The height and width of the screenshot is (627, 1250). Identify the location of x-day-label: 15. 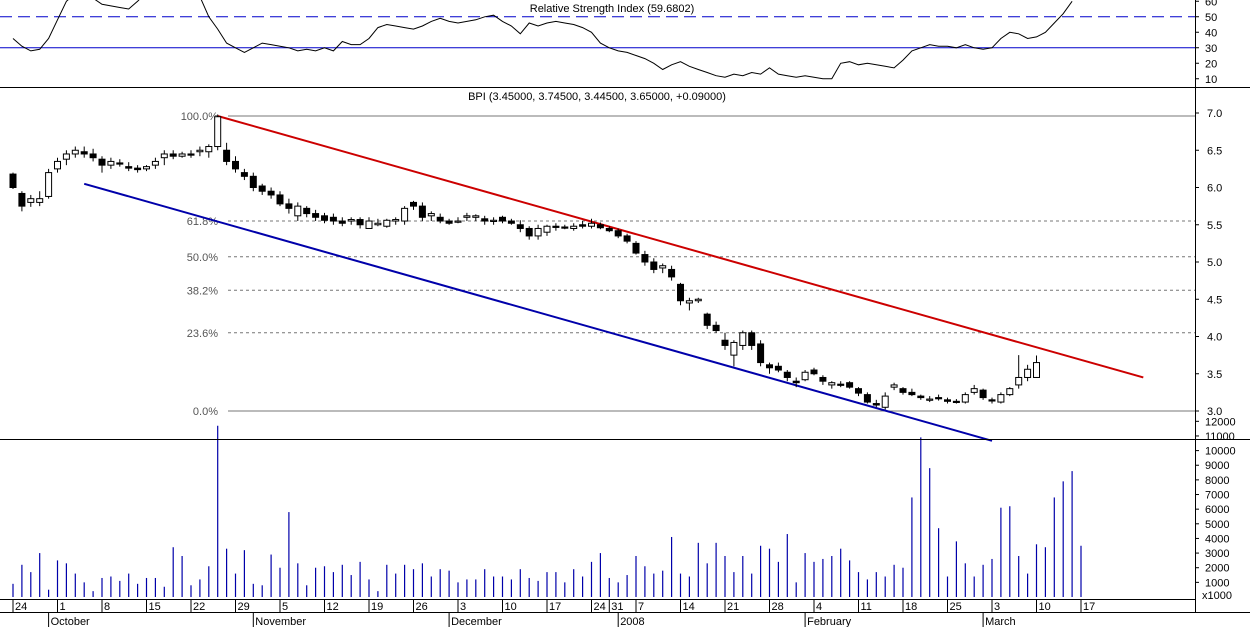
(155, 607).